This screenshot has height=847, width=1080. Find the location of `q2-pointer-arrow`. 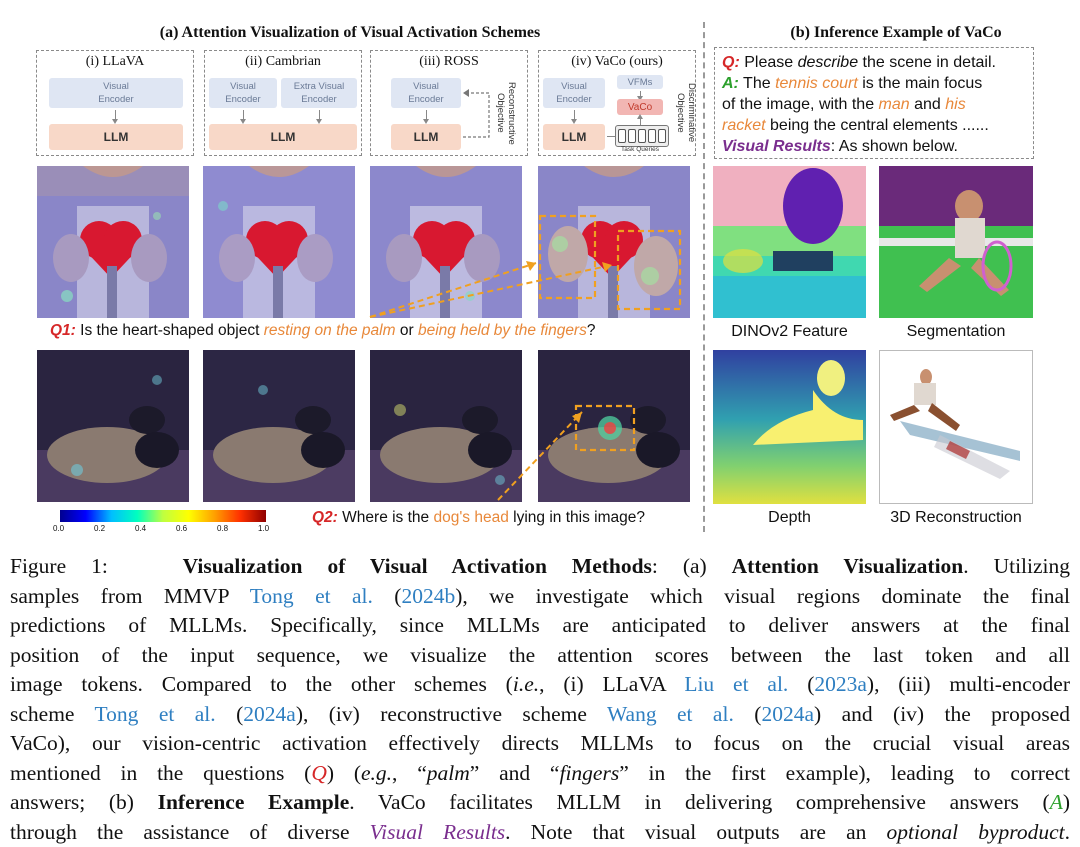

q2-pointer-arrow is located at coordinates (545, 450).